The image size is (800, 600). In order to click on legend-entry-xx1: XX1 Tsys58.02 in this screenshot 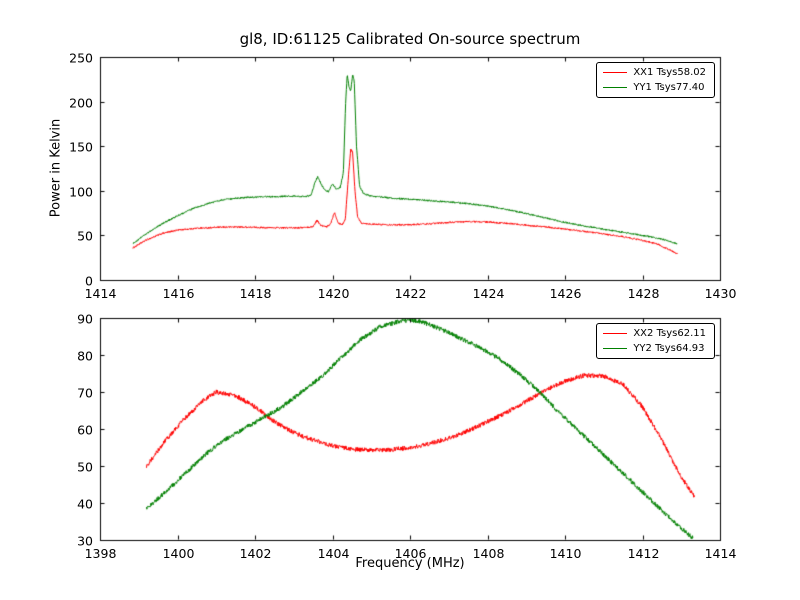, I will do `click(654, 72)`.